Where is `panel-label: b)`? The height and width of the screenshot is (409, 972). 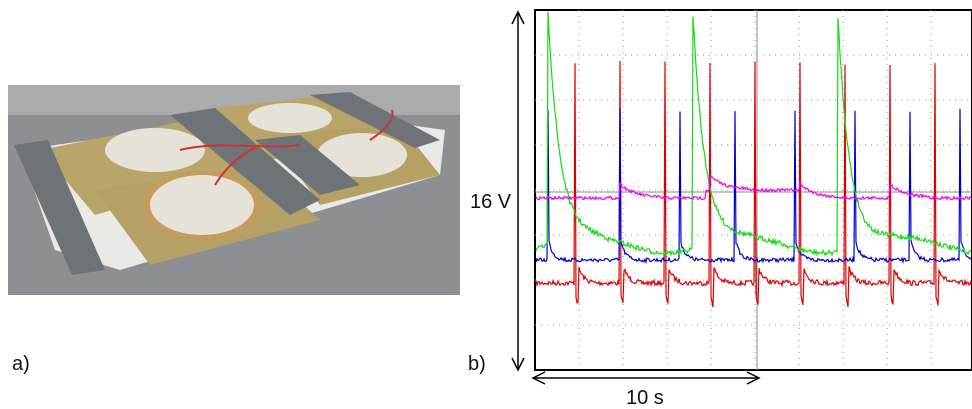 panel-label: b) is located at coordinates (477, 364).